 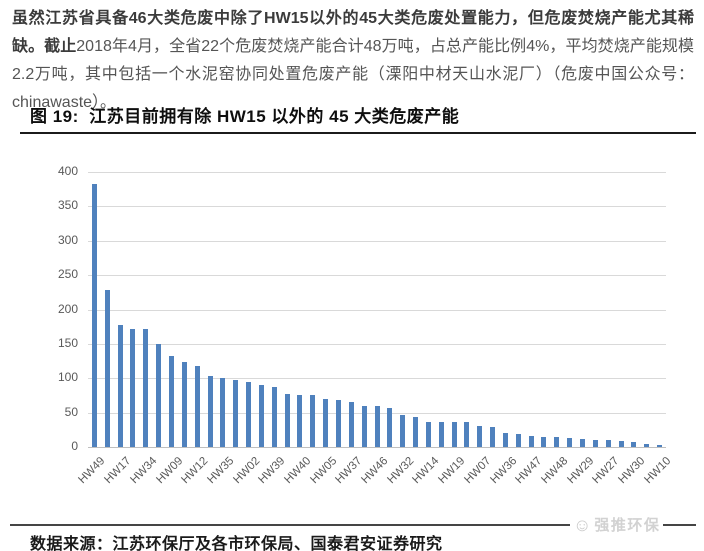 I want to click on data-source-text: 数据来源：江苏环保厅及各市环保局、国泰君安证券研究, so click(x=236, y=543).